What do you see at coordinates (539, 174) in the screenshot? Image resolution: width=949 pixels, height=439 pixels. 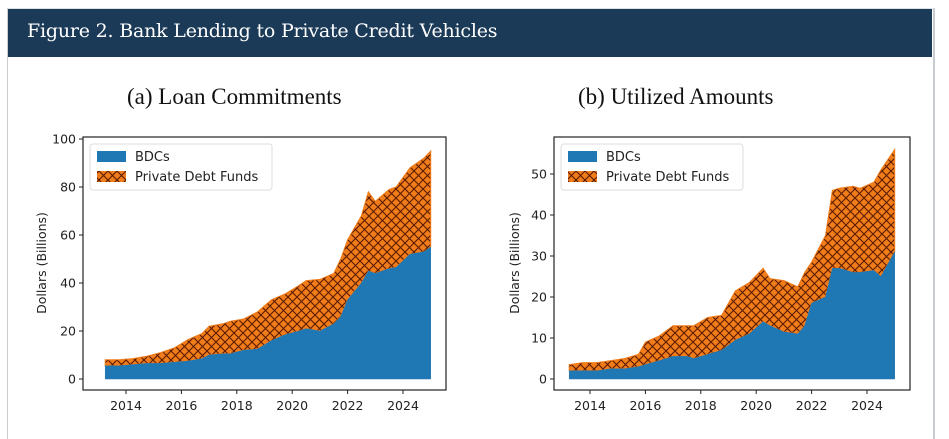 I see `y-tick-label: 50` at bounding box center [539, 174].